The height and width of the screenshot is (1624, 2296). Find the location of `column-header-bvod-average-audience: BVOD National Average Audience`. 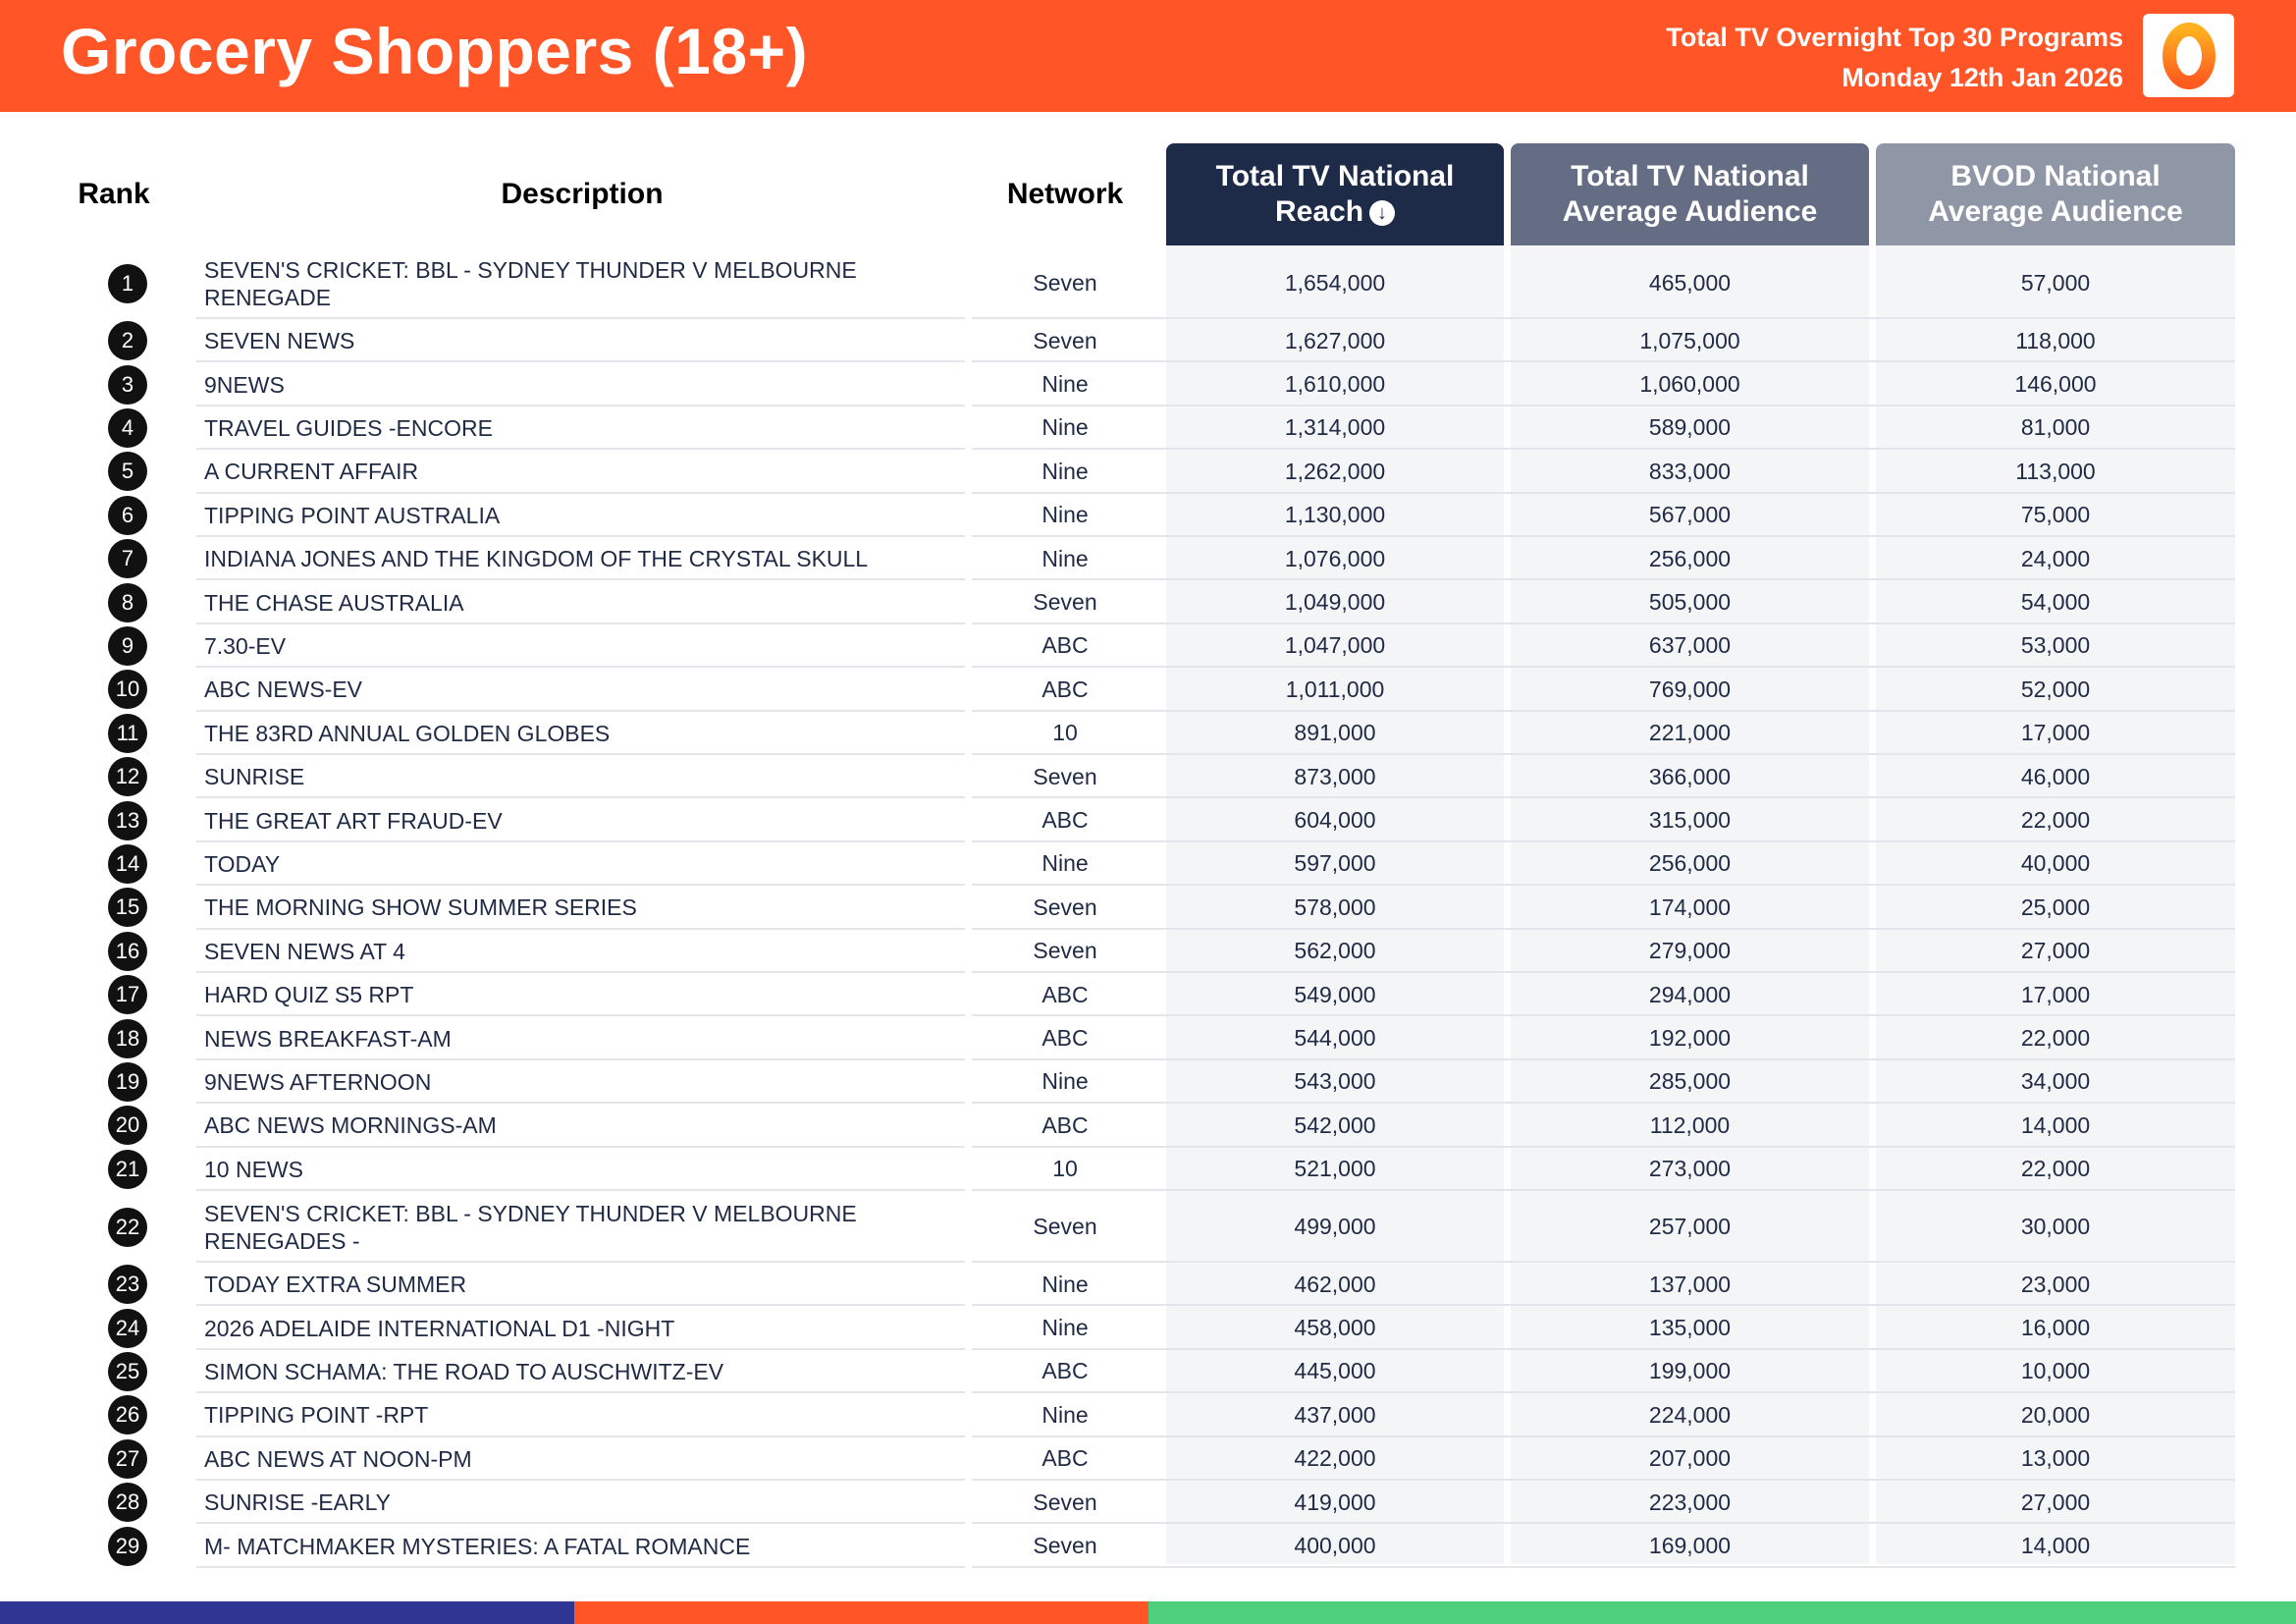

column-header-bvod-average-audience: BVOD National Average Audience is located at coordinates (2055, 194).